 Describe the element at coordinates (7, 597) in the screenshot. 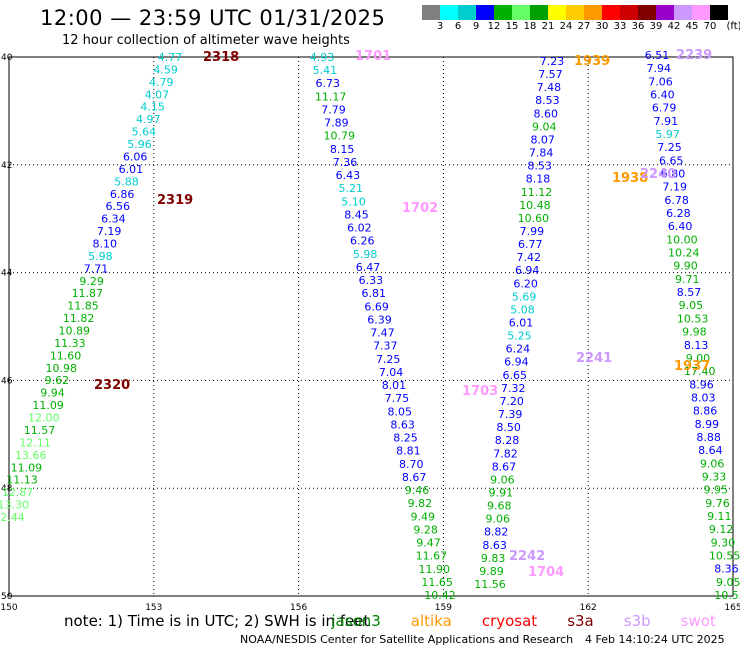

I see `lat-label: 50` at that location.